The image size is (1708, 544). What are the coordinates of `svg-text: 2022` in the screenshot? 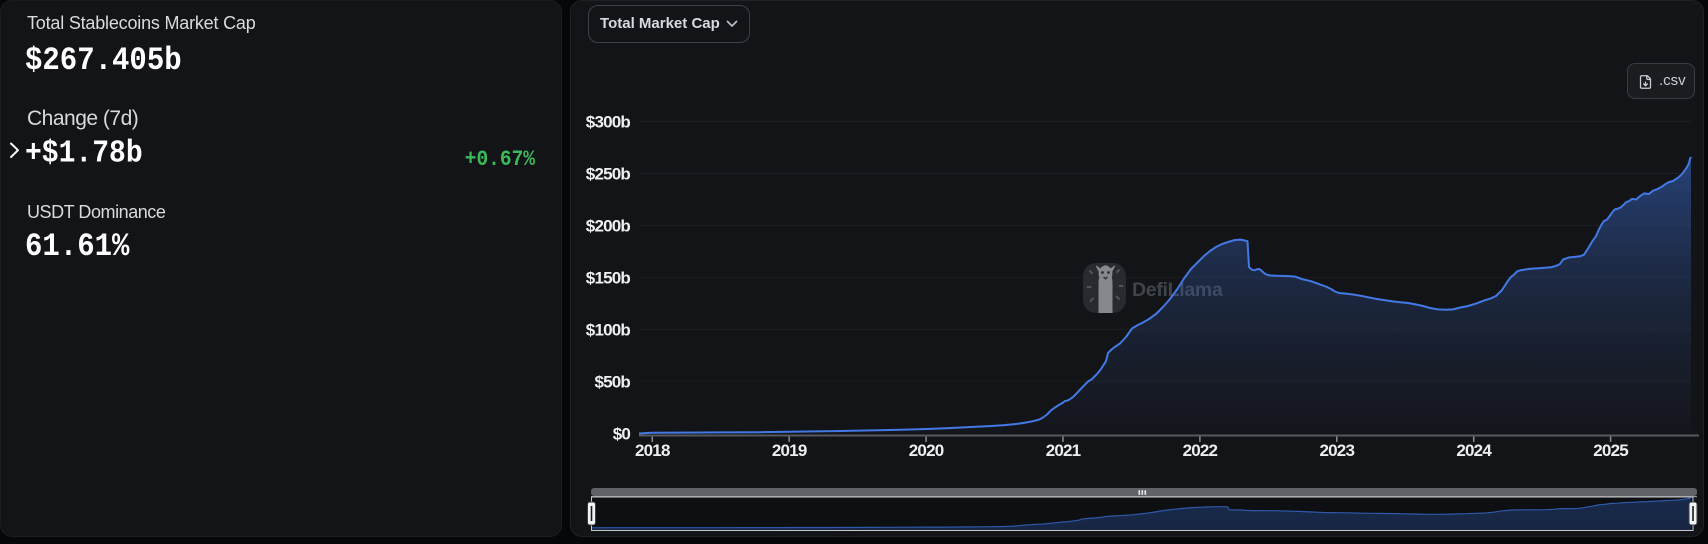 It's located at (1200, 450).